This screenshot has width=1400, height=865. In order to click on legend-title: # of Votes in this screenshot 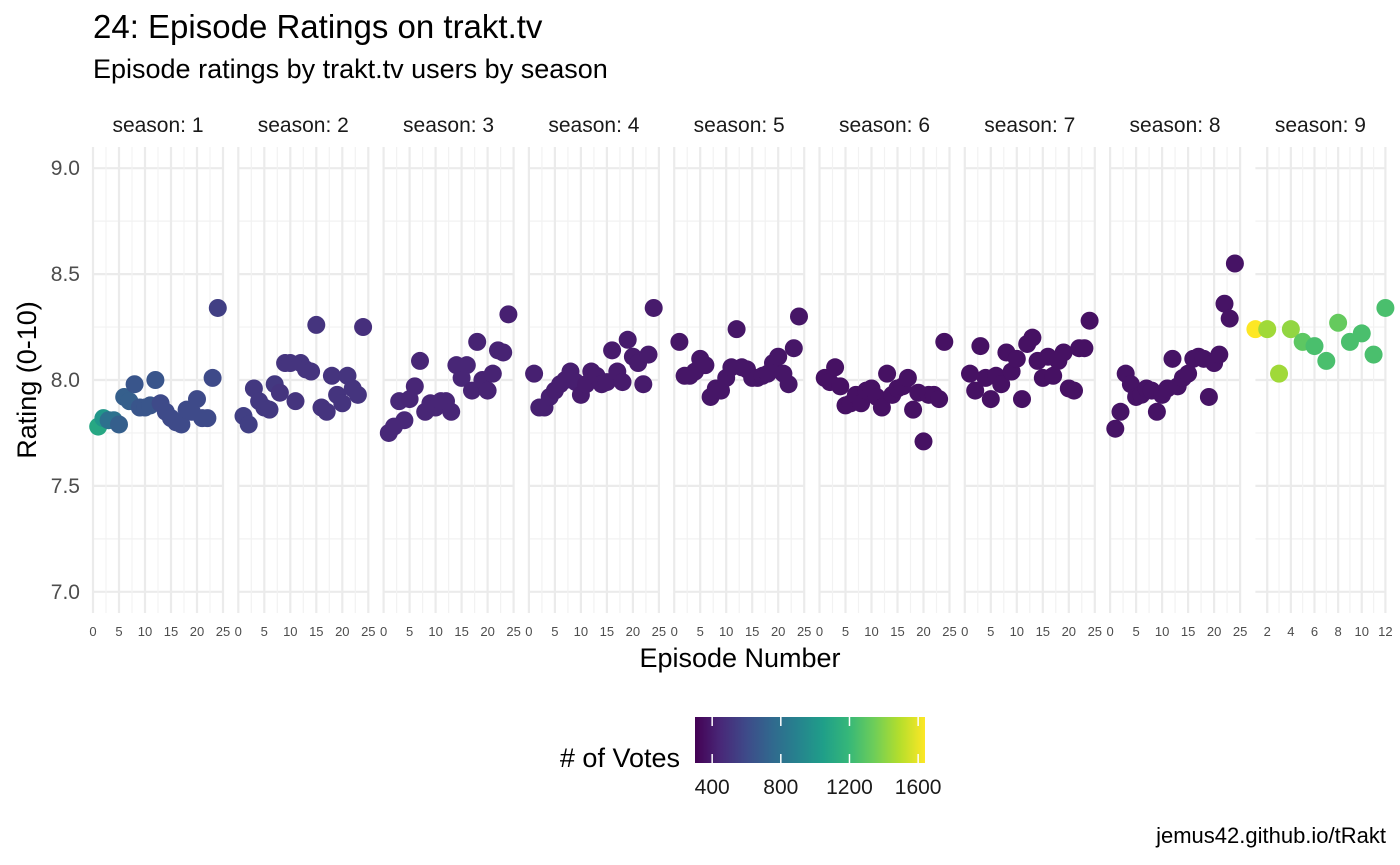, I will do `click(620, 758)`.